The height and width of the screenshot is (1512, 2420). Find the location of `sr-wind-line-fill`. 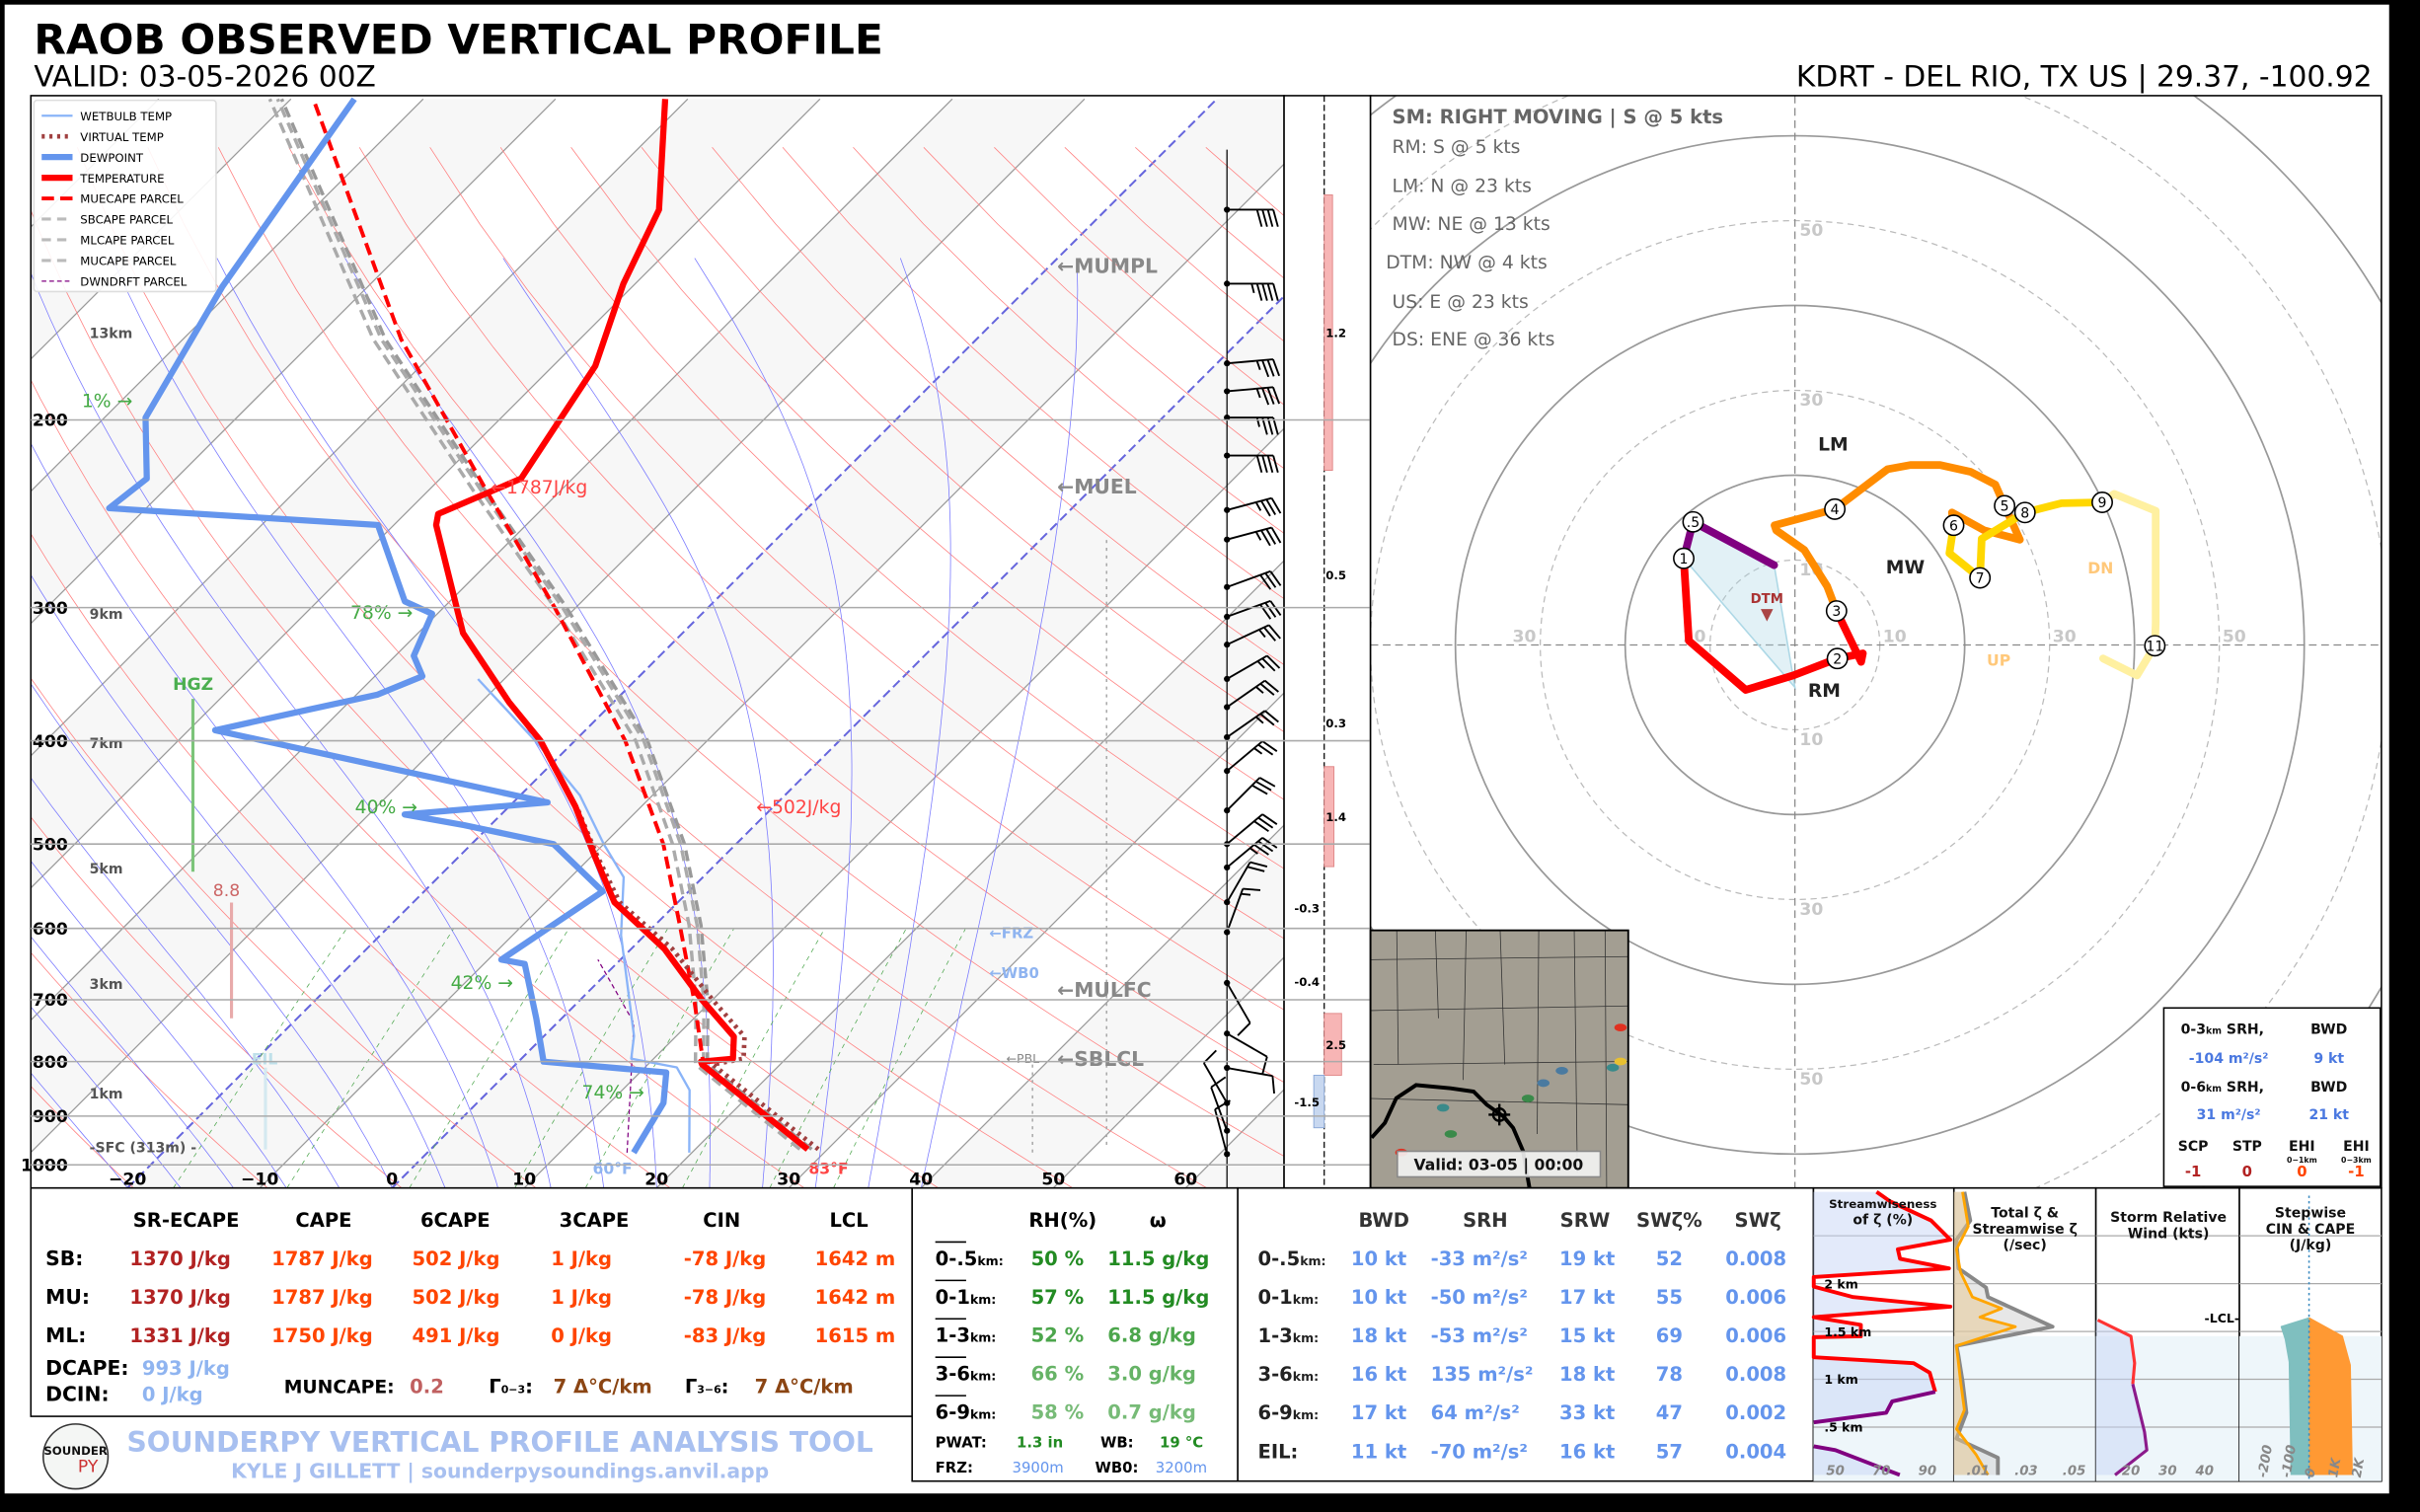

sr-wind-line-fill is located at coordinates (2115, 1352).